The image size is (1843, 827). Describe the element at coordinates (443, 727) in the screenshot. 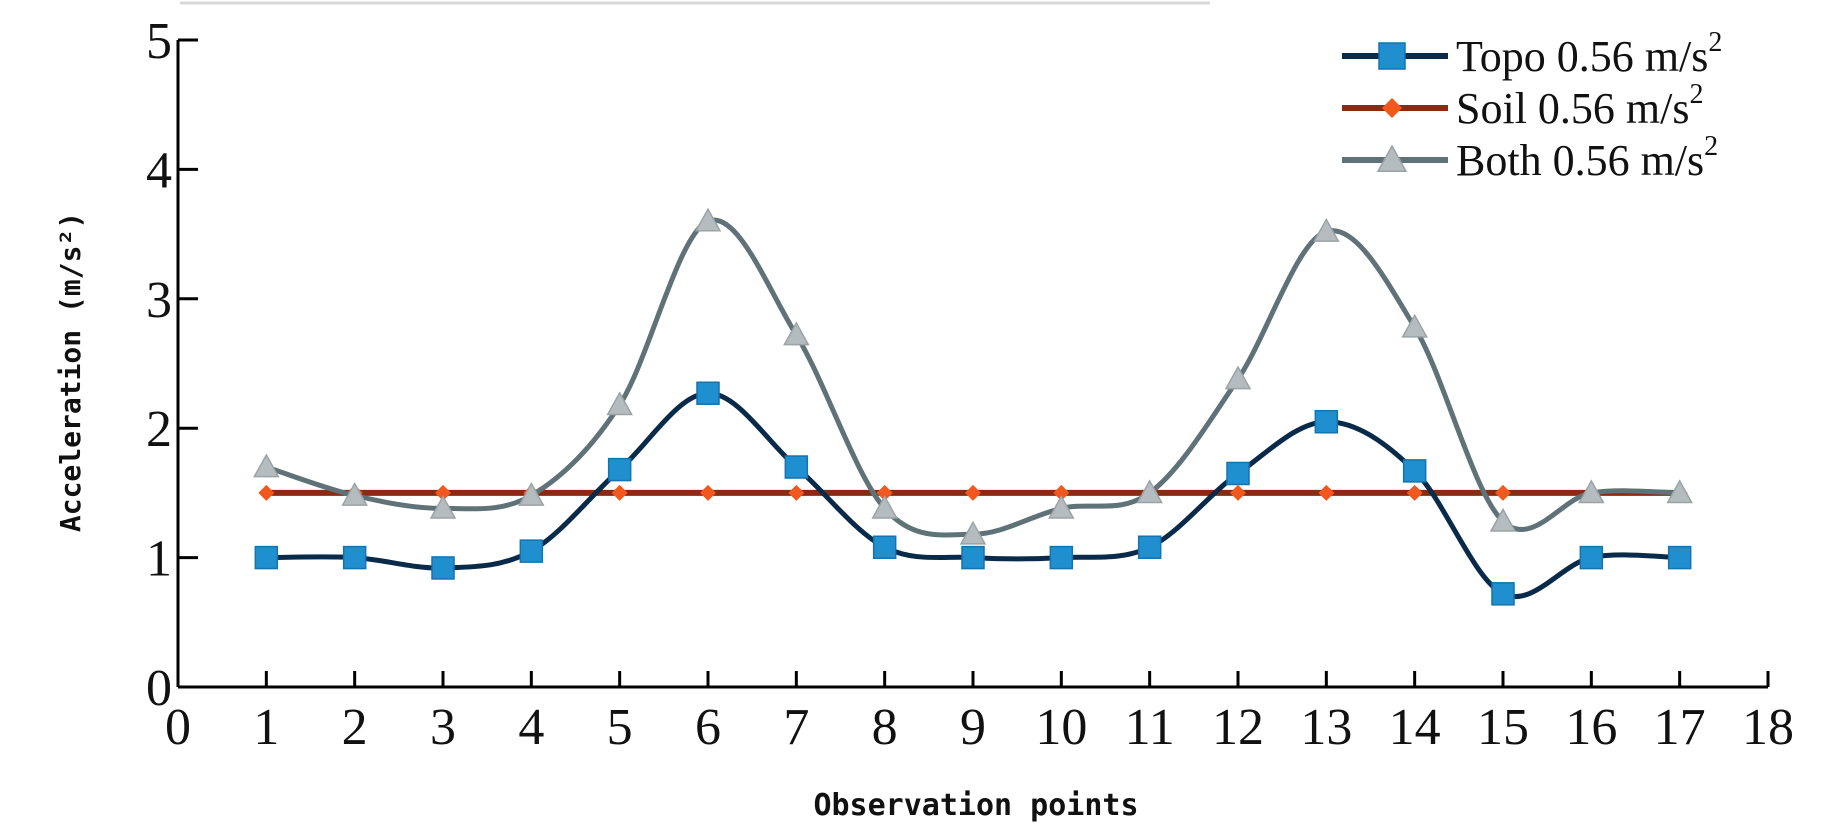

I see `x-tick-label-3: 3` at that location.